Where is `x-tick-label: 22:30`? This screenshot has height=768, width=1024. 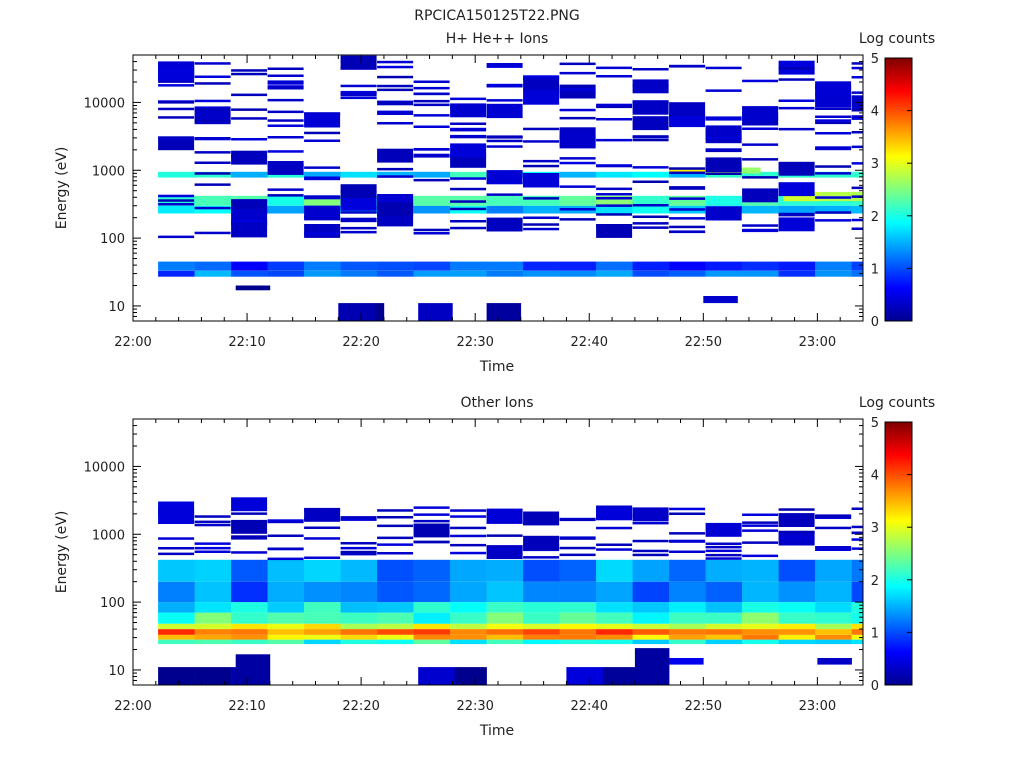 x-tick-label: 22:30 is located at coordinates (474, 706).